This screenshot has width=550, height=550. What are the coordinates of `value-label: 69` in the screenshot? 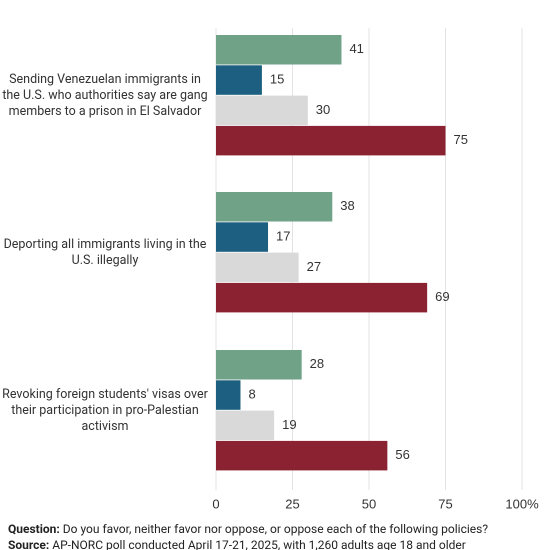 It's located at (442, 296).